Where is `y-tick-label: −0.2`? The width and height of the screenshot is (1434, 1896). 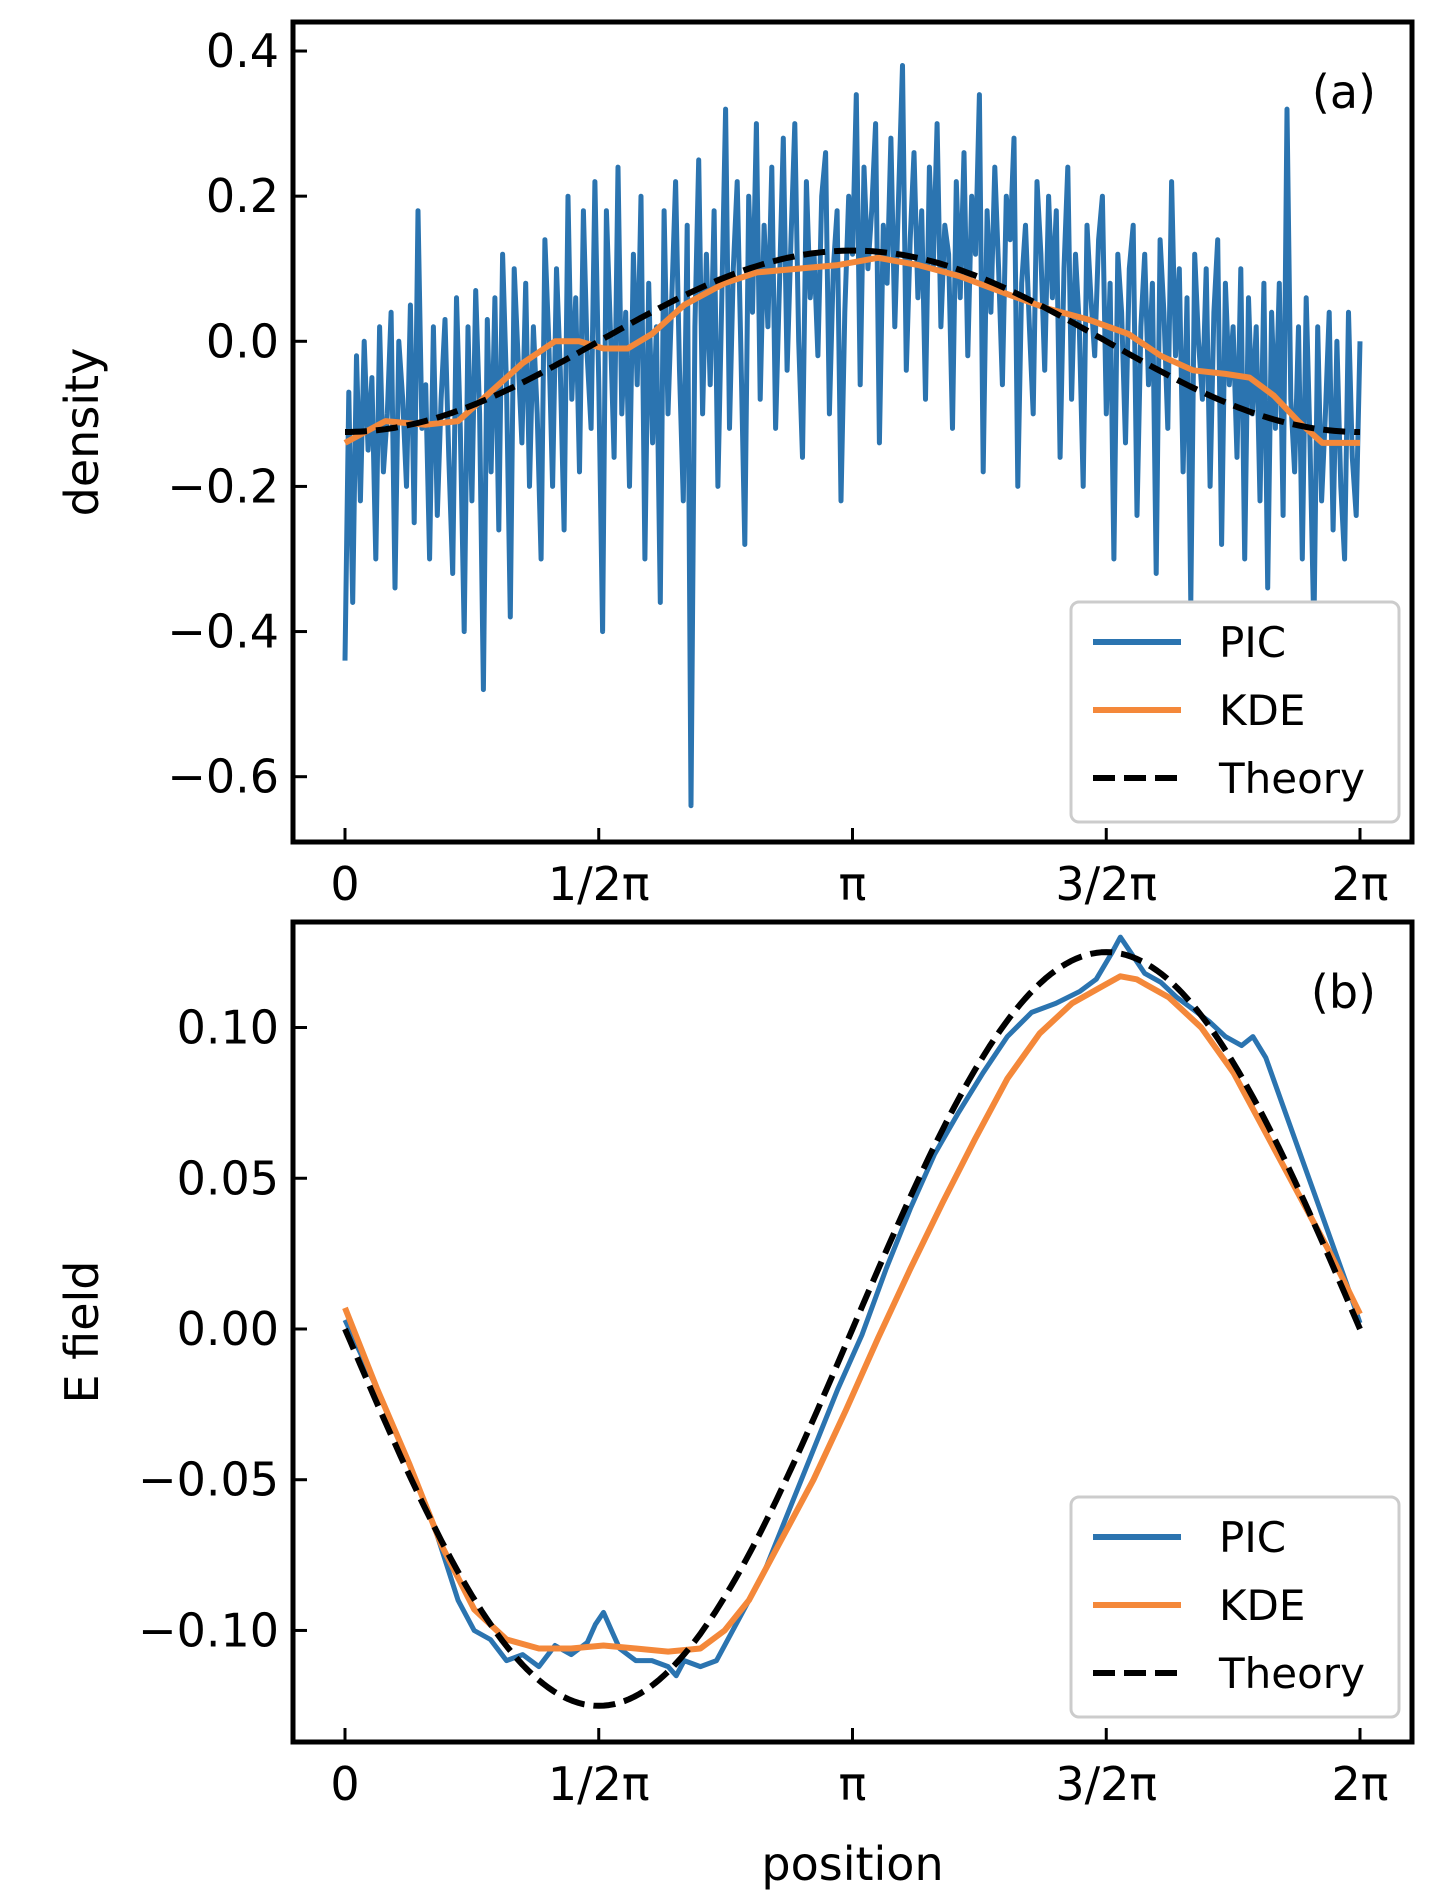 y-tick-label: −0.2 is located at coordinates (223, 486).